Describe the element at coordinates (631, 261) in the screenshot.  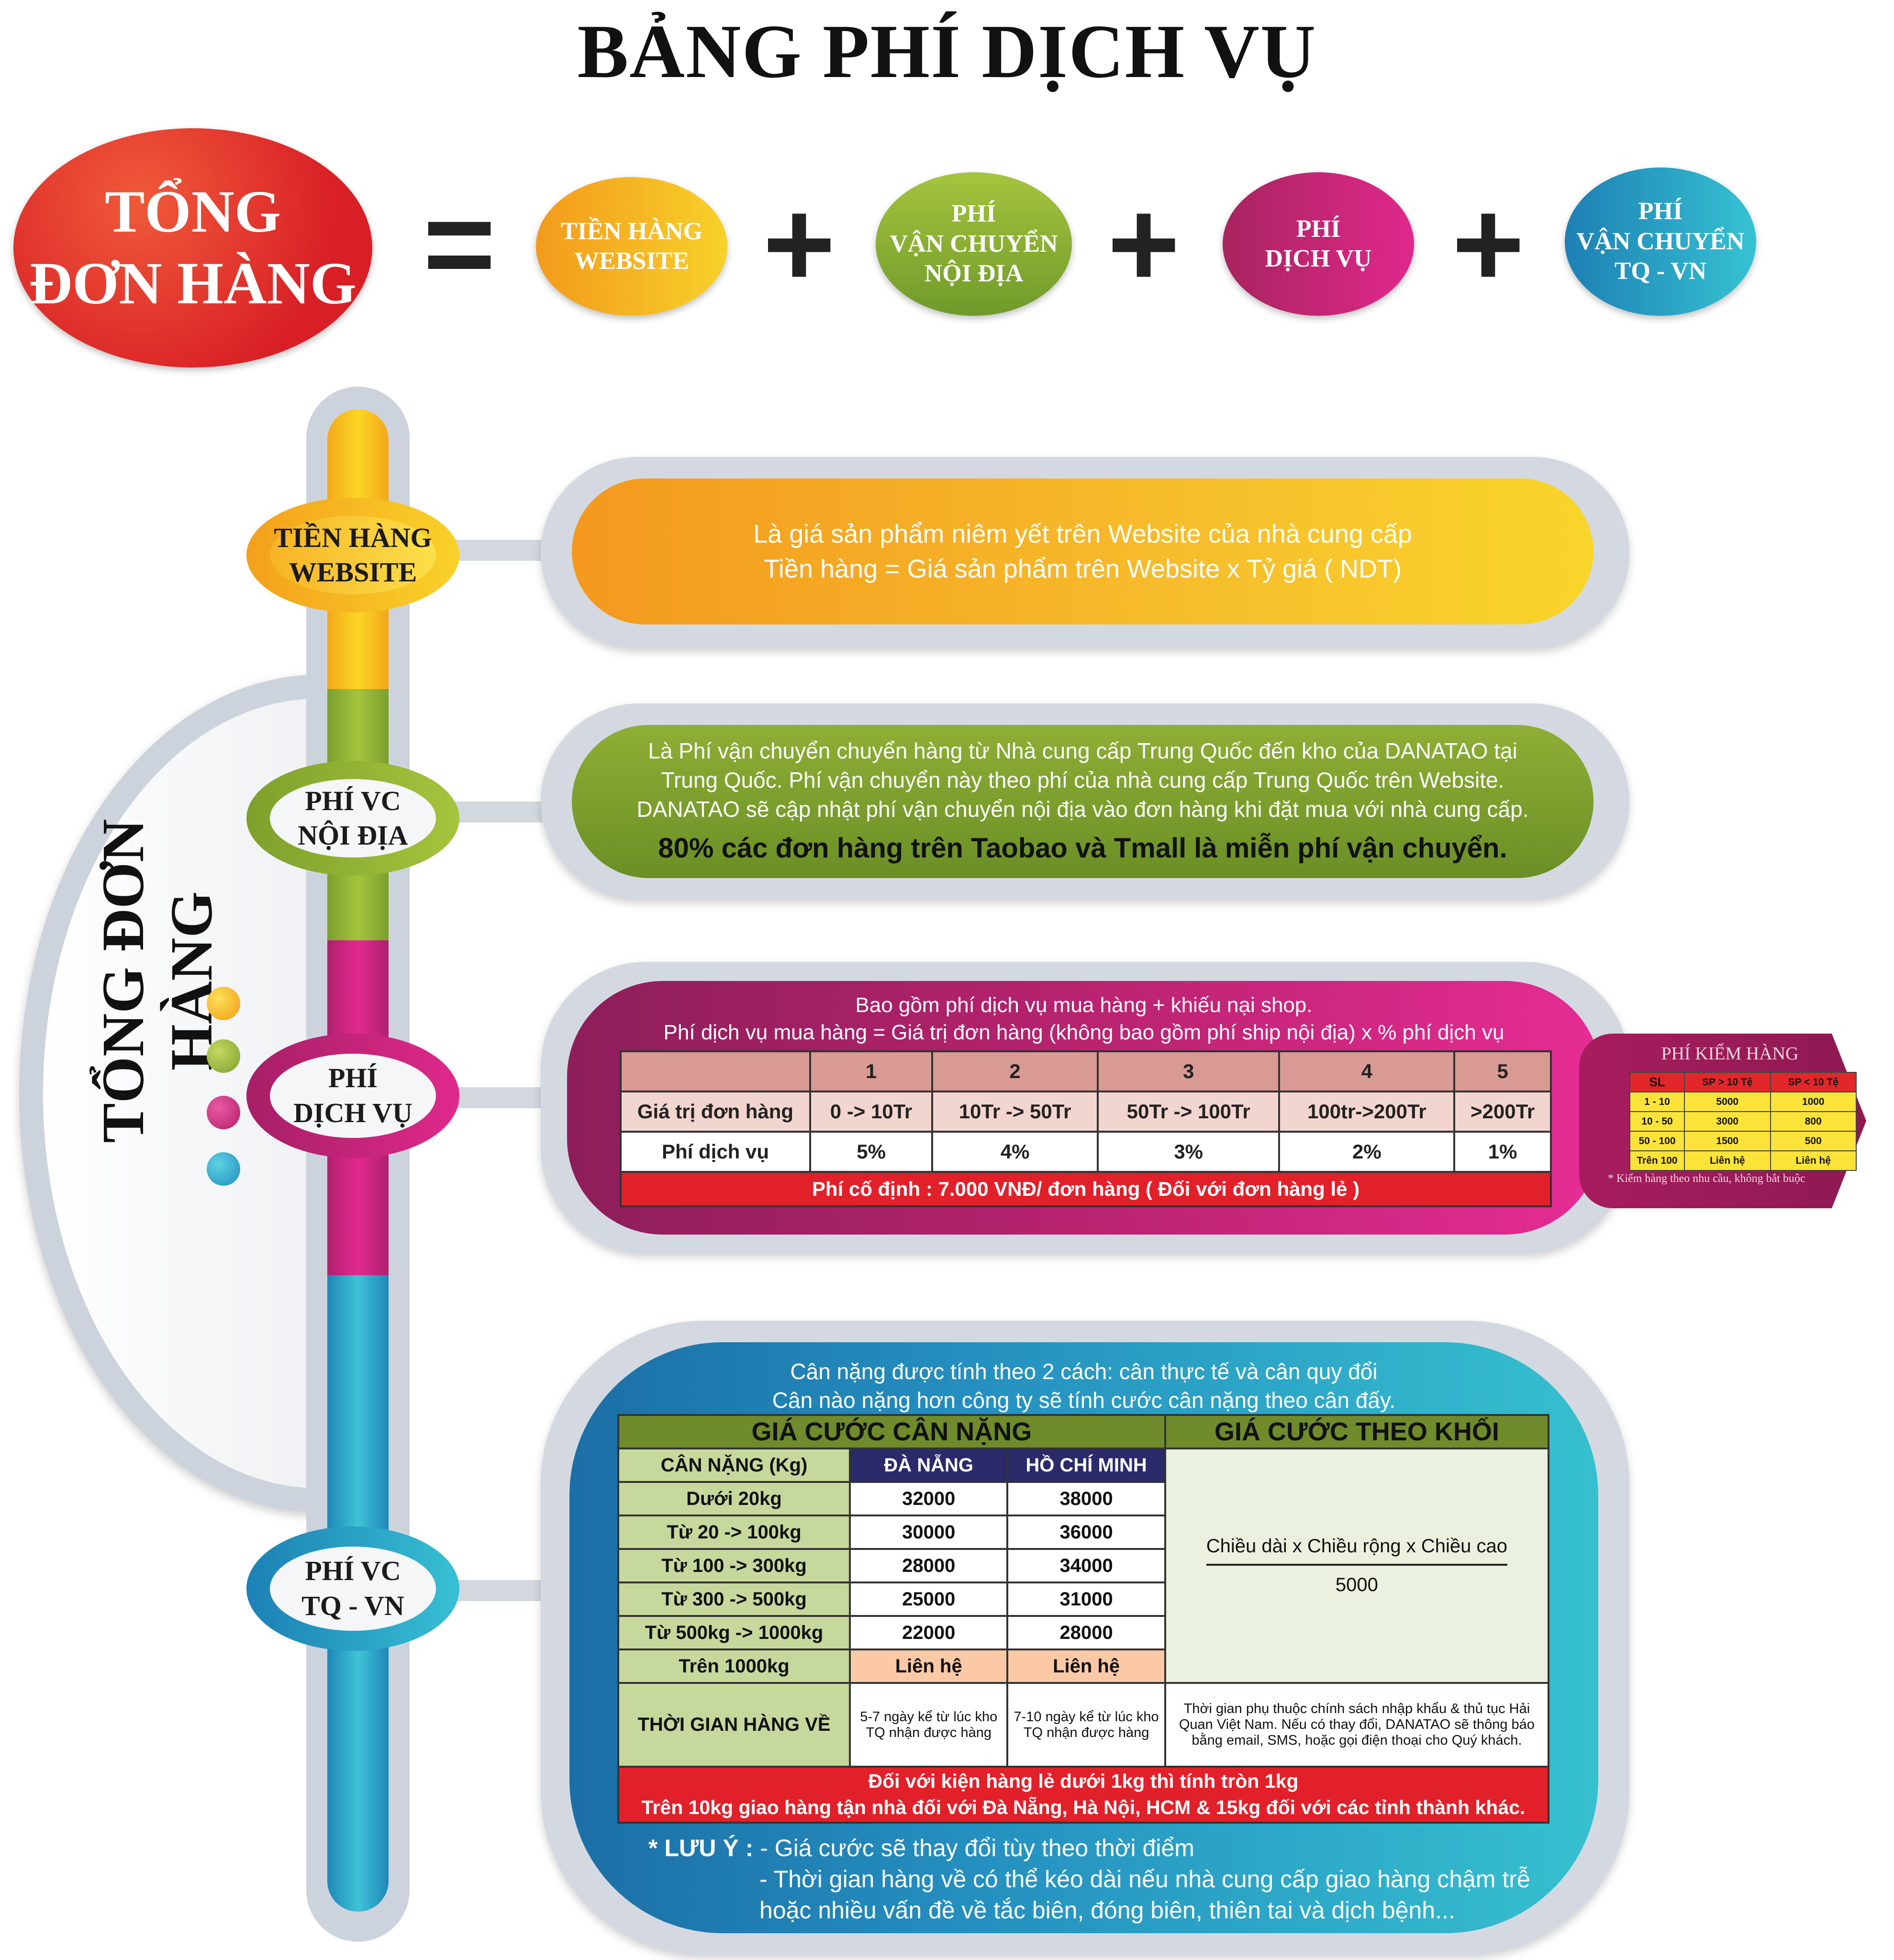
I see `oval-text: WEBSITE` at that location.